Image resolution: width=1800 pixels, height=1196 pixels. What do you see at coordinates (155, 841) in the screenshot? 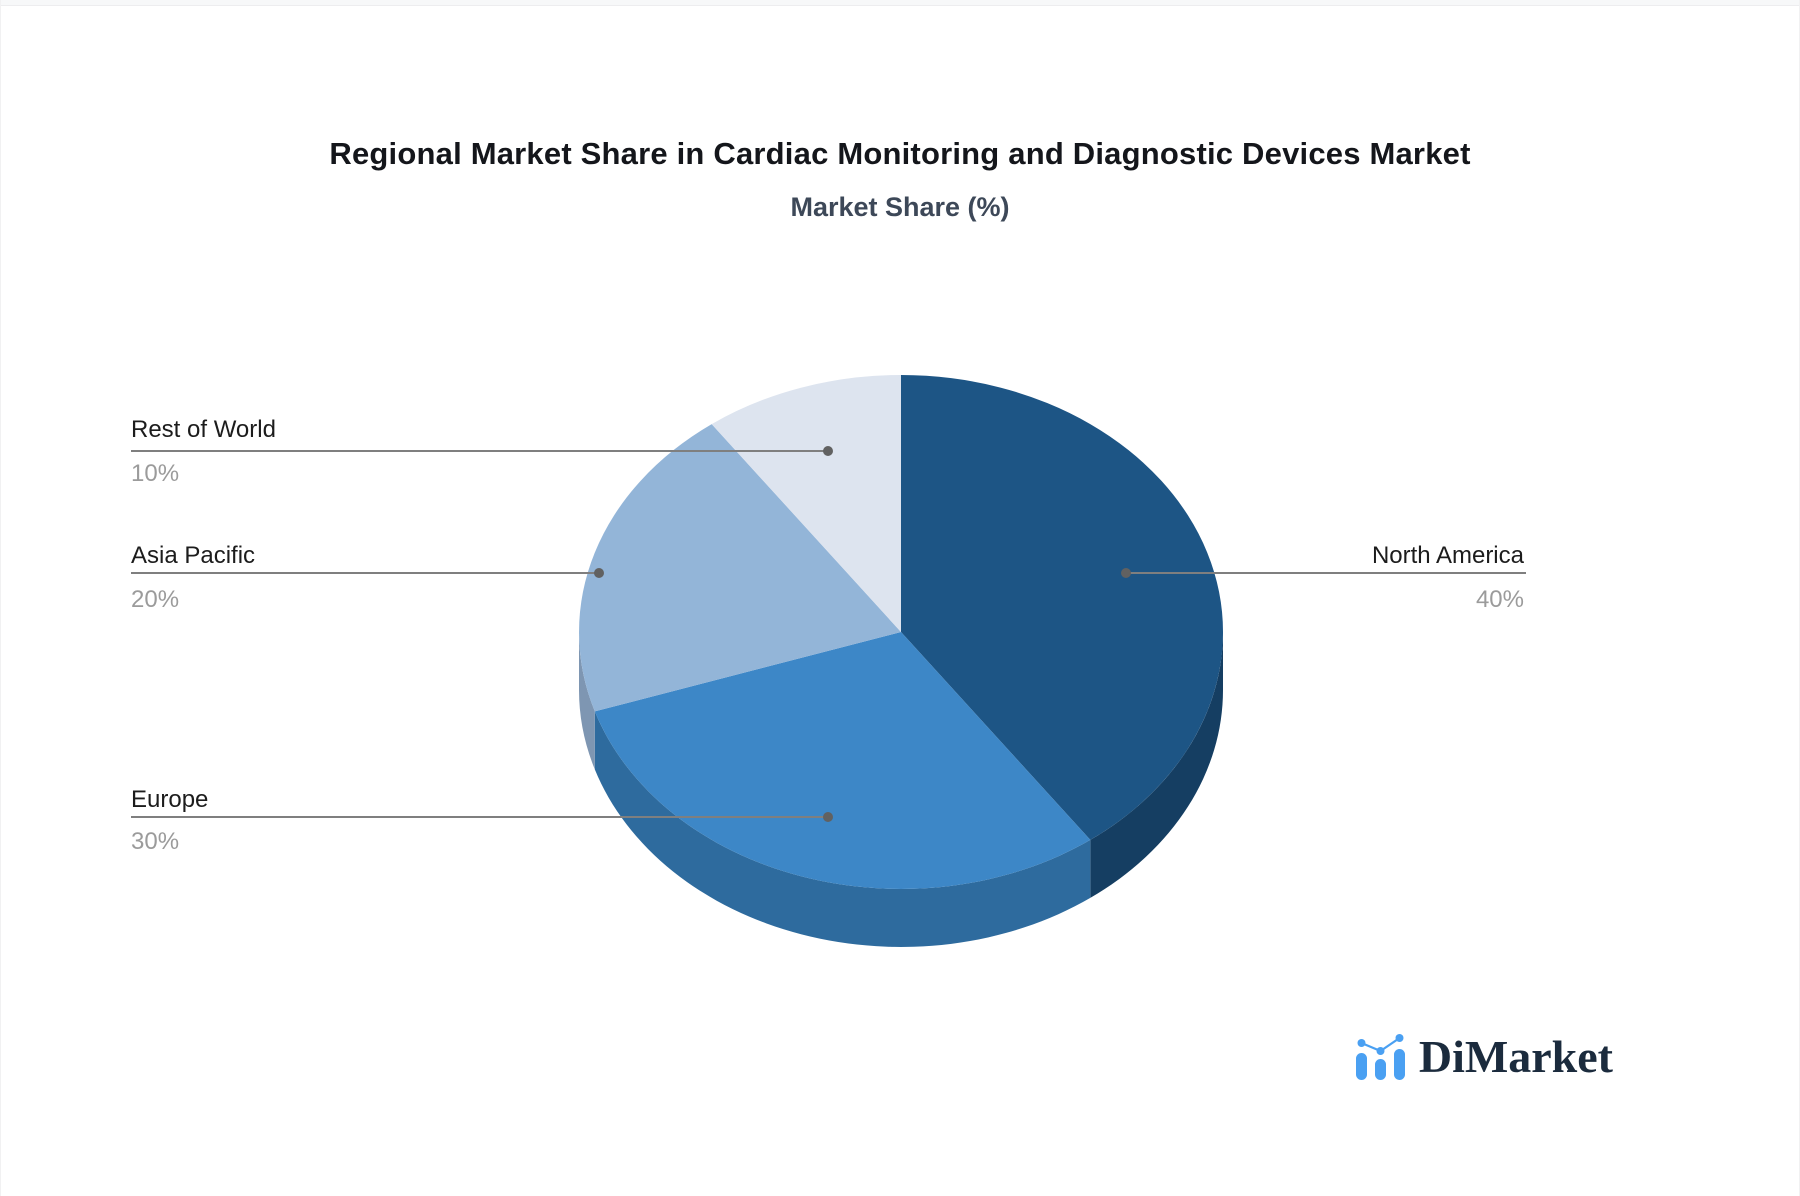
I see `callout-value-europe: 30%` at bounding box center [155, 841].